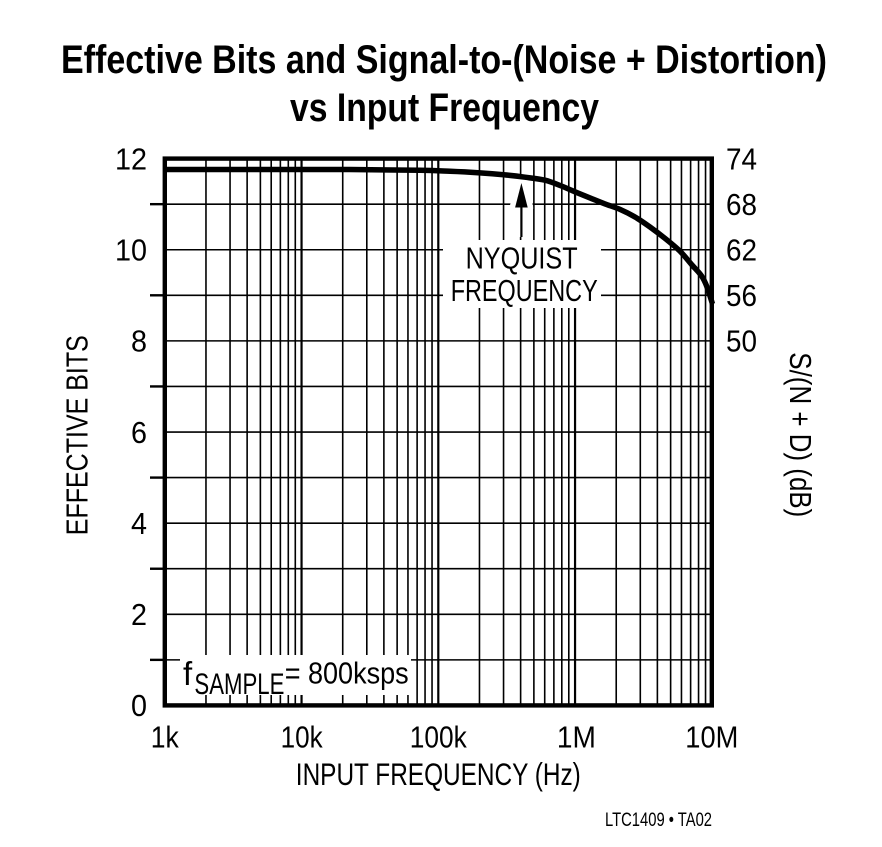 This screenshot has height=847, width=882. Describe the element at coordinates (131, 159) in the screenshot. I see `svg-text: 12` at that location.